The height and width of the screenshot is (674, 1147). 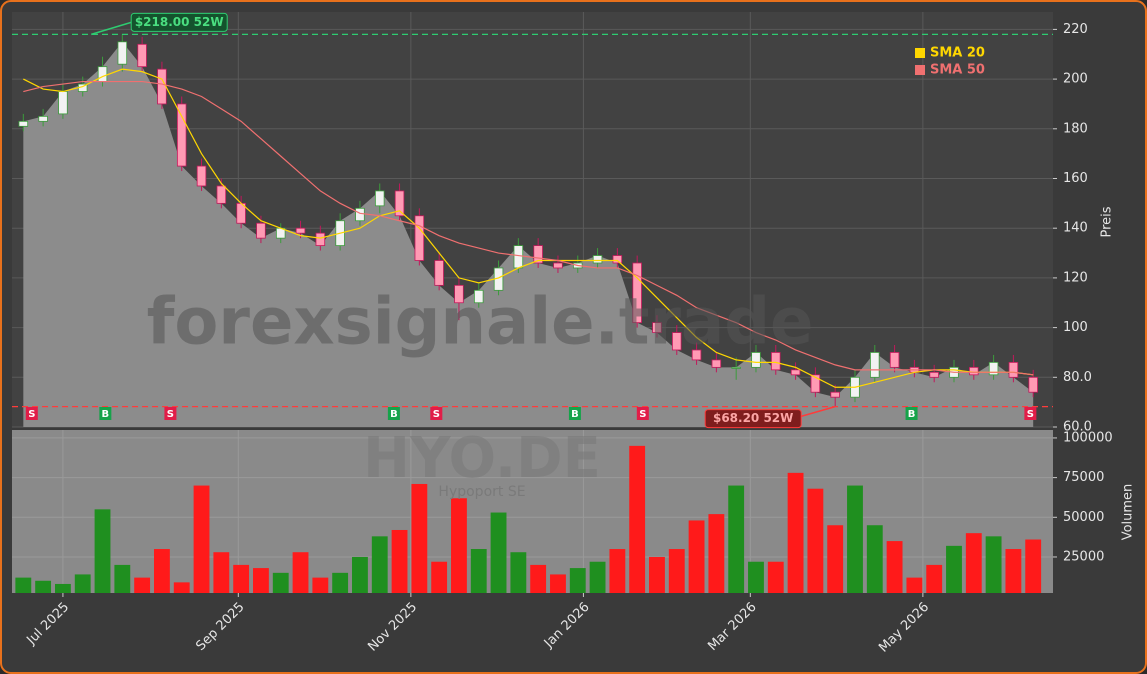 I want to click on volume-tick-label: 75000, so click(x=1083, y=477).